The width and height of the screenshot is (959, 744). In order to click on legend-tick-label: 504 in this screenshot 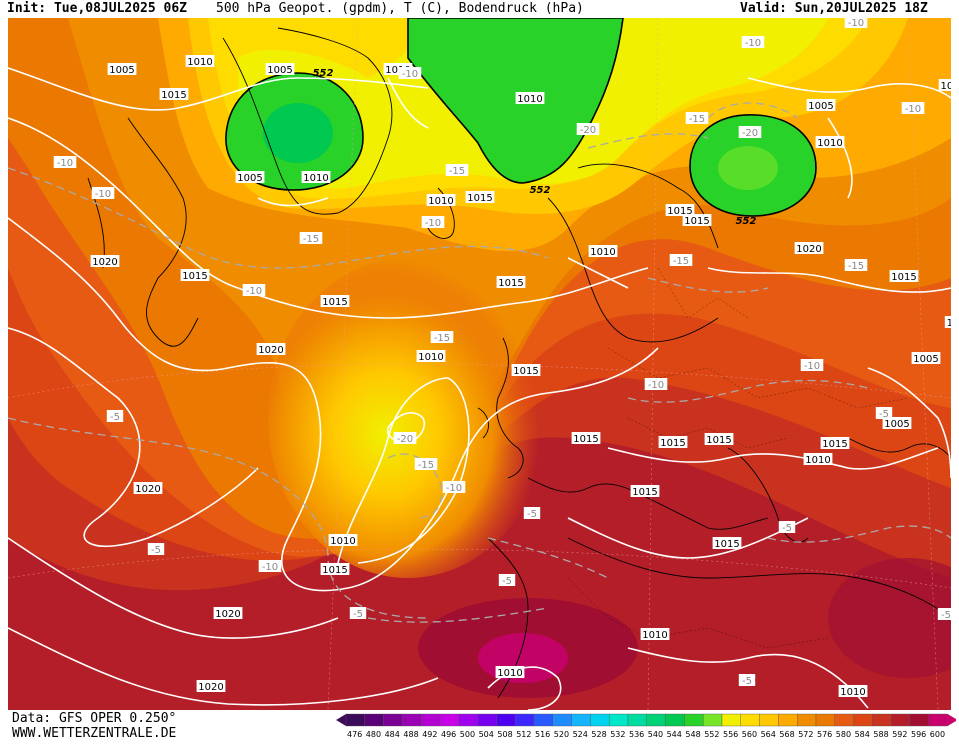, I will do `click(486, 734)`.